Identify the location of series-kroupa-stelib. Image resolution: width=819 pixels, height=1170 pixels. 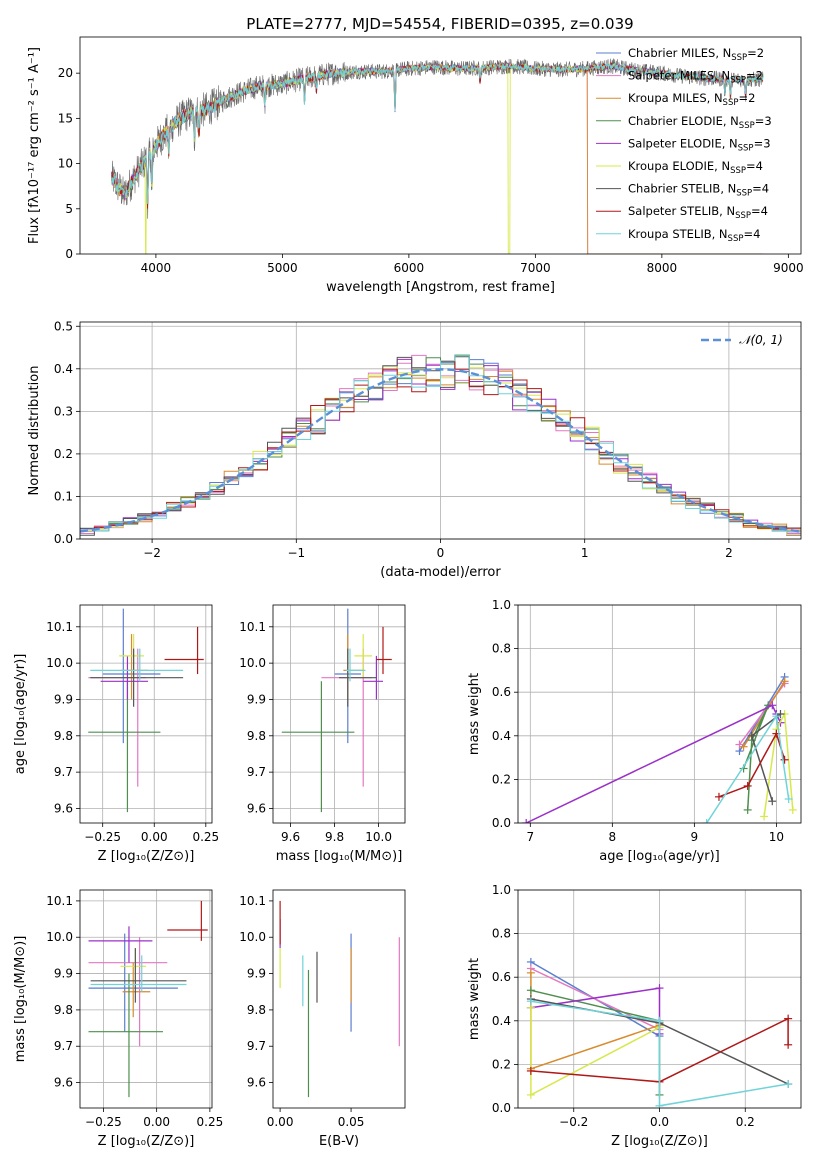
(747, 767).